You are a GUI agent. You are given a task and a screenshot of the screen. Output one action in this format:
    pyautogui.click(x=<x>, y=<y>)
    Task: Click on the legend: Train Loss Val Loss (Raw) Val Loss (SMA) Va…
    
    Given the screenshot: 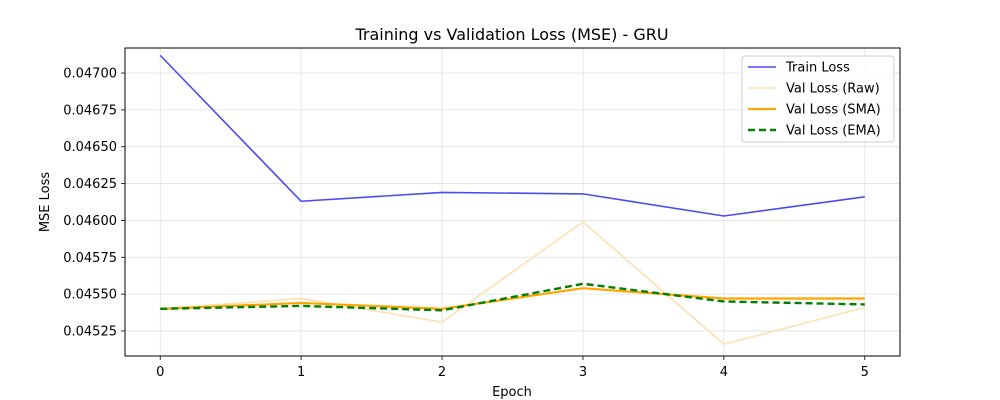 What is the action you would take?
    pyautogui.click(x=818, y=99)
    